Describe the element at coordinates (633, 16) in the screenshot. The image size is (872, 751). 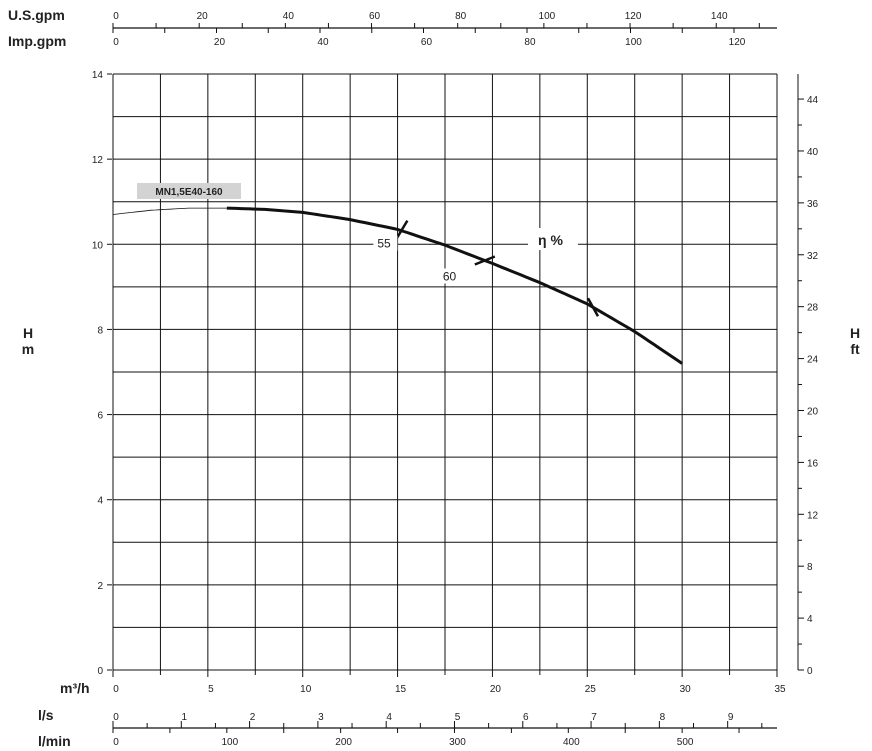
I see `usgpm-tick-label: 120` at that location.